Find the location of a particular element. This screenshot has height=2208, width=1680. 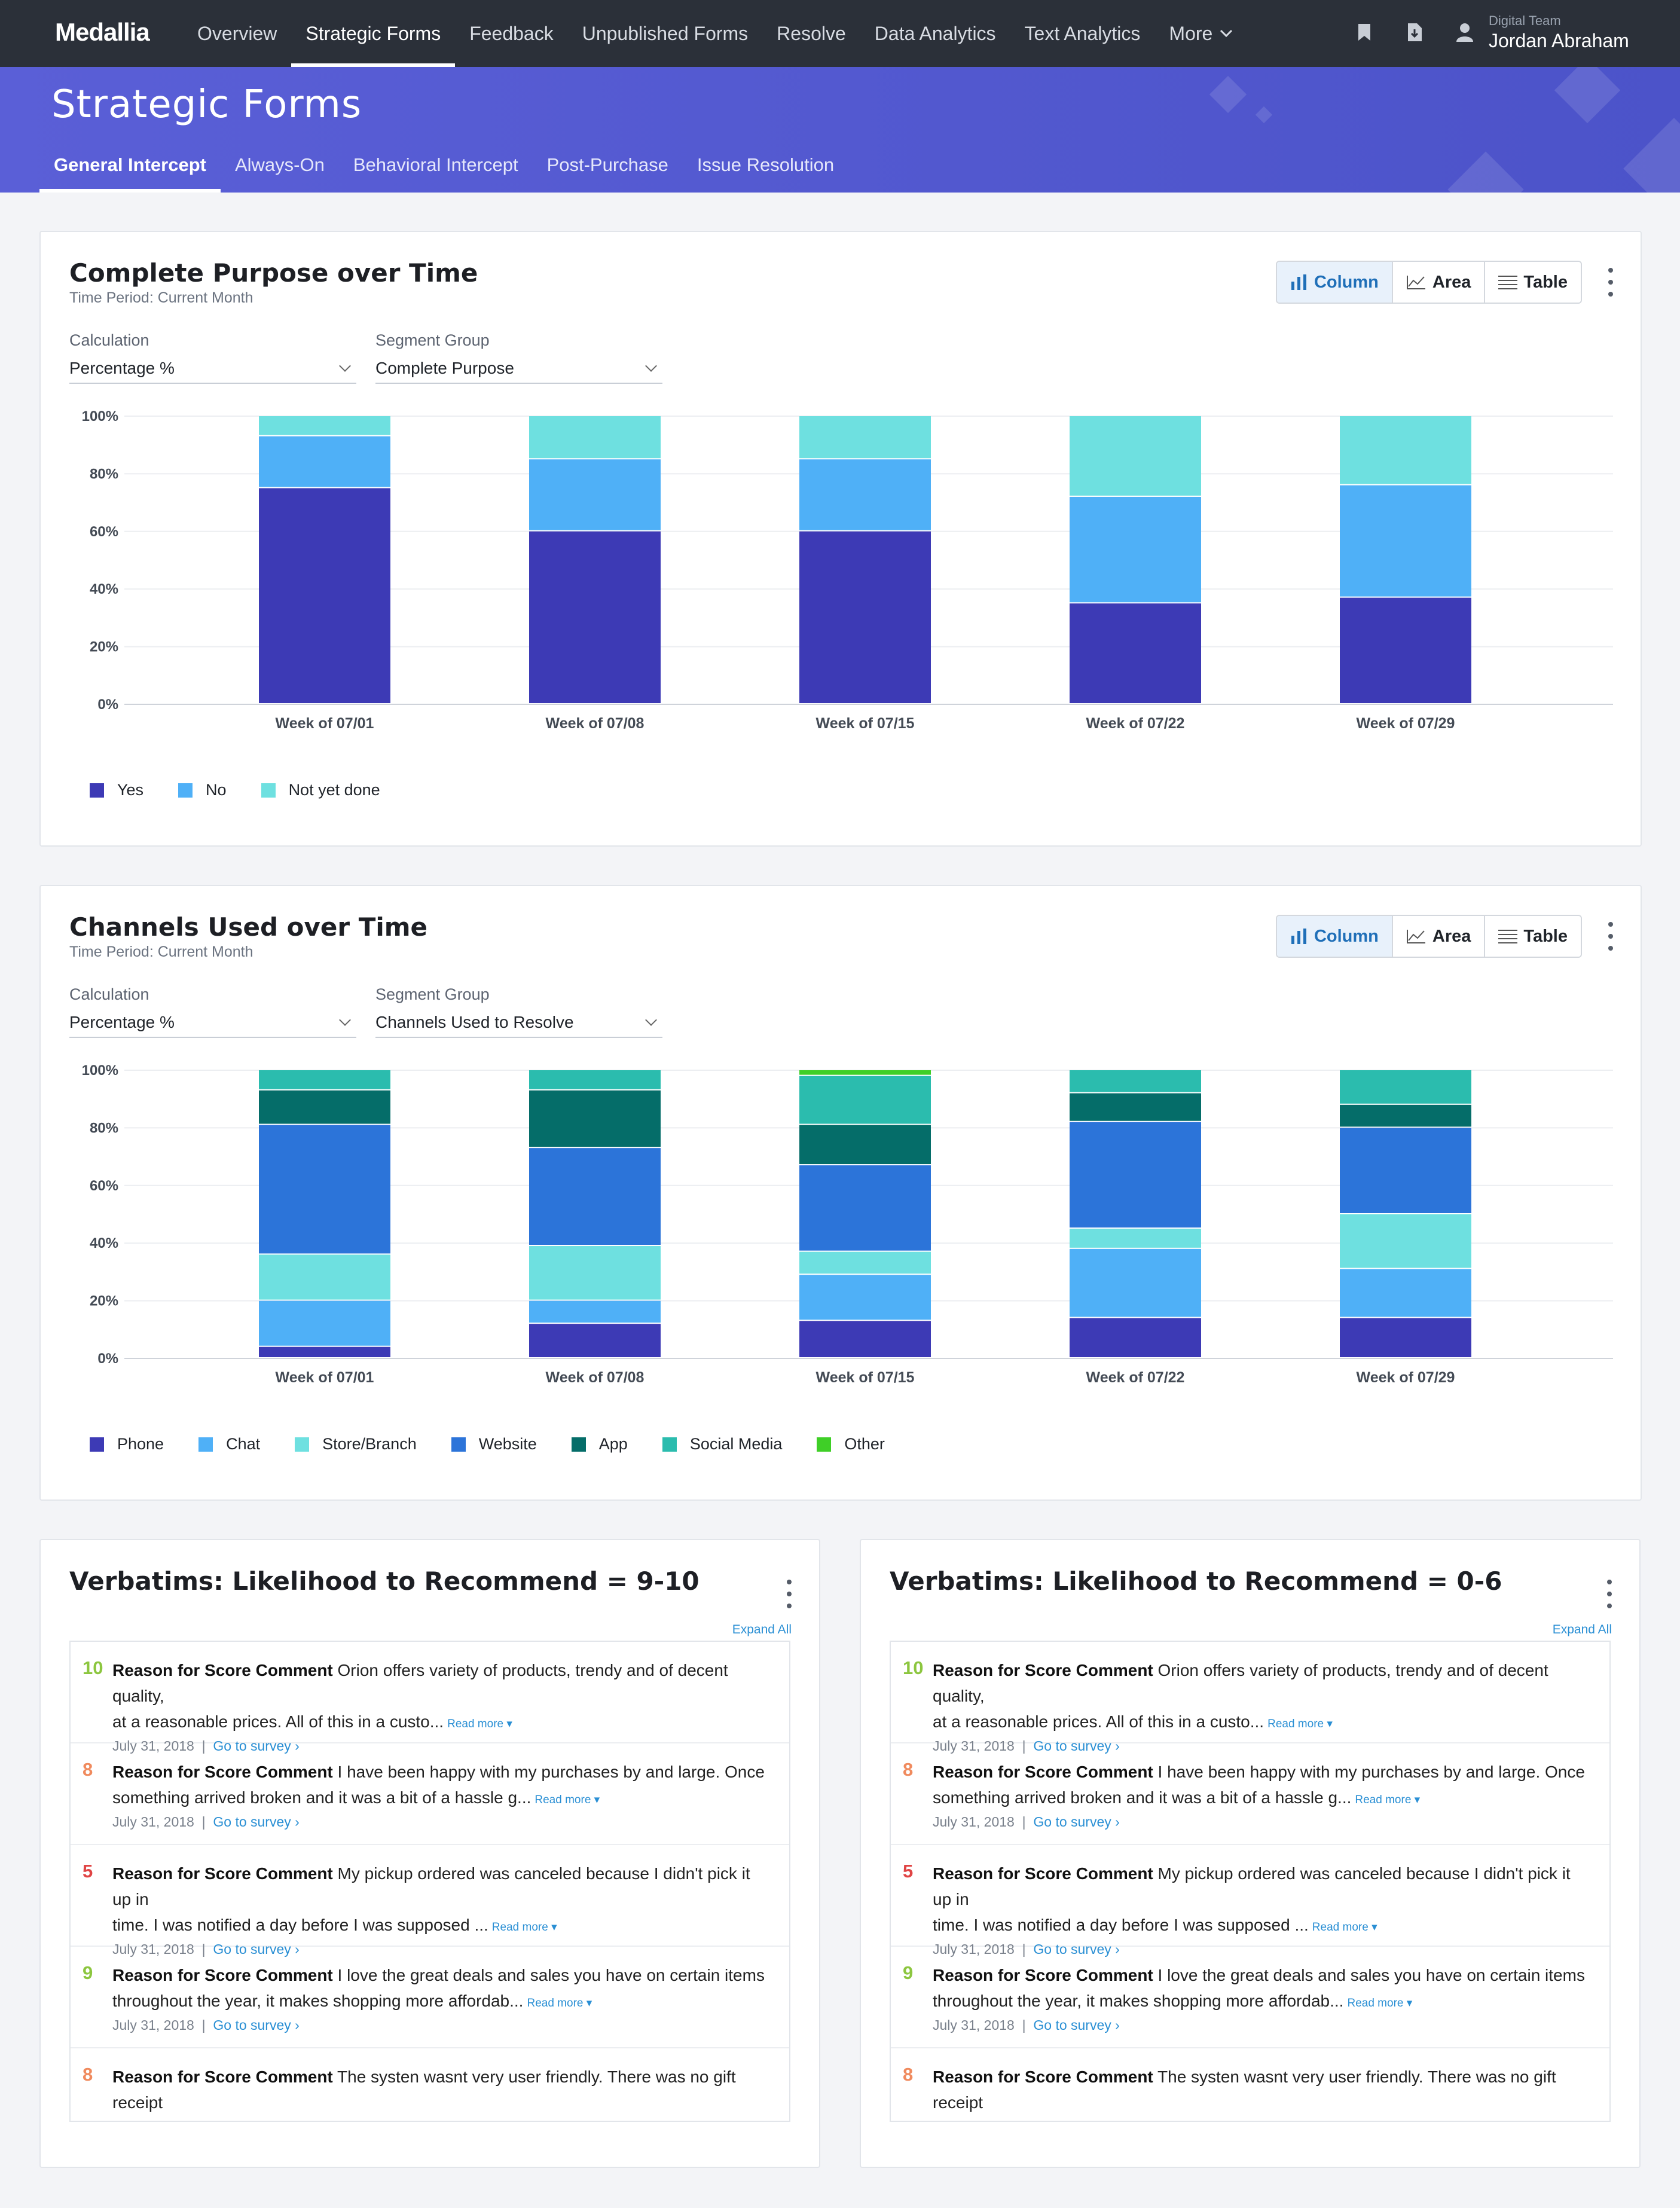

nav-item-overview: Overview is located at coordinates (237, 33).